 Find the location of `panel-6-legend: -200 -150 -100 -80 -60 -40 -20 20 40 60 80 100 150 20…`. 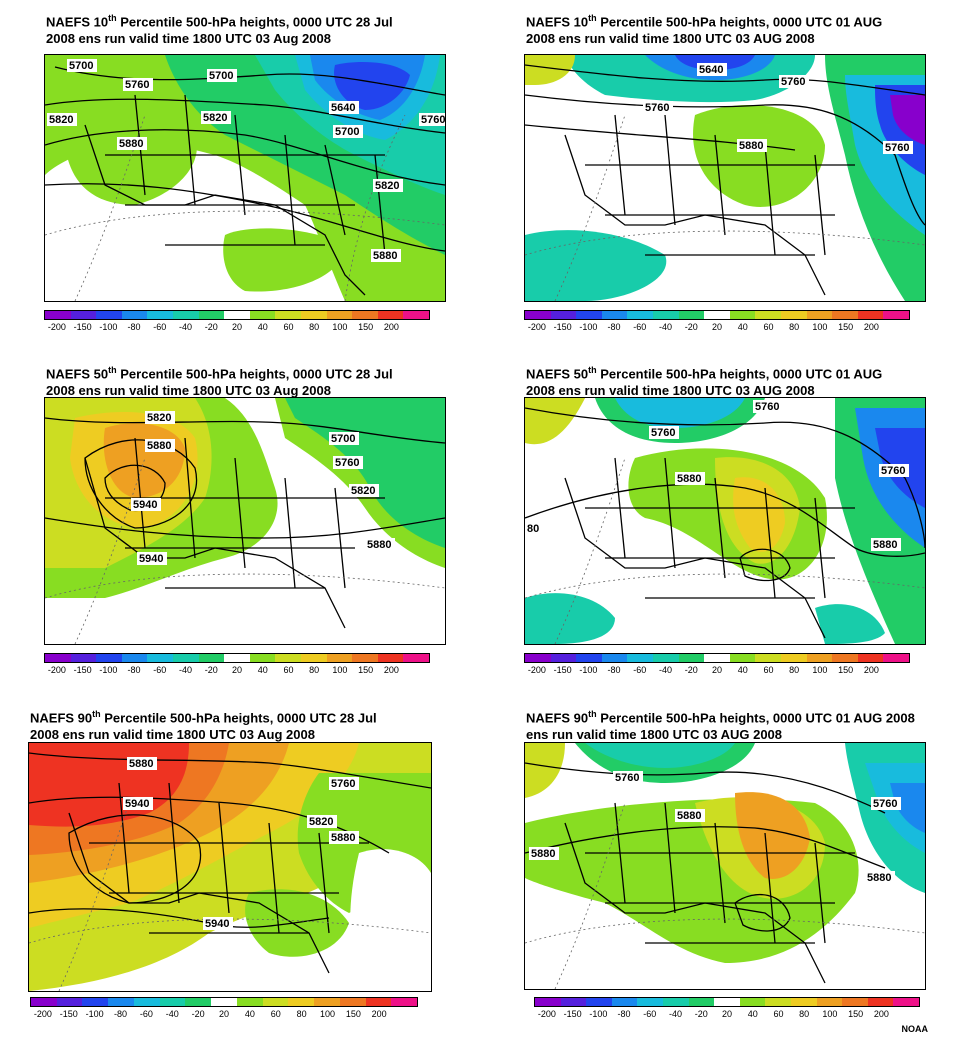

panel-6-legend: -200 -150 -100 -80 -60 -40 -20 20 40 60 80 100 150 20… is located at coordinates (727, 1010).